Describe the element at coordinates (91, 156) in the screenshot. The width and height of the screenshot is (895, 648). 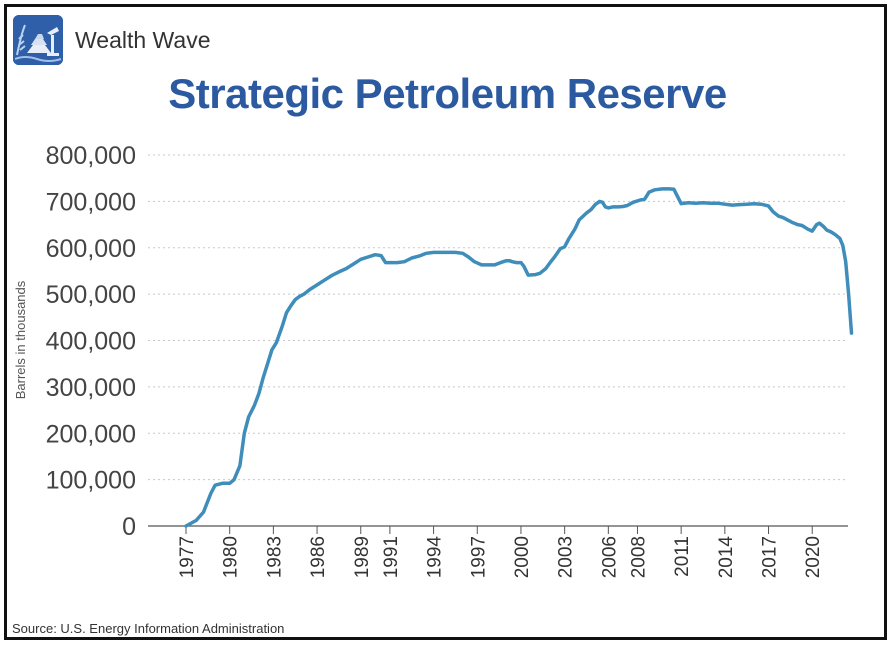
I see `y-tick-label: 800,000` at that location.